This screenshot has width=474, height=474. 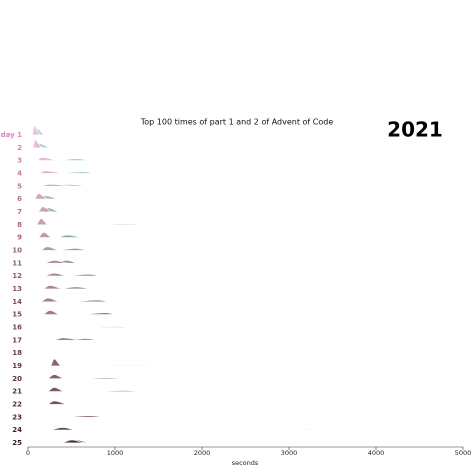 What do you see at coordinates (17, 417) in the screenshot?
I see `day-label: 23` at bounding box center [17, 417].